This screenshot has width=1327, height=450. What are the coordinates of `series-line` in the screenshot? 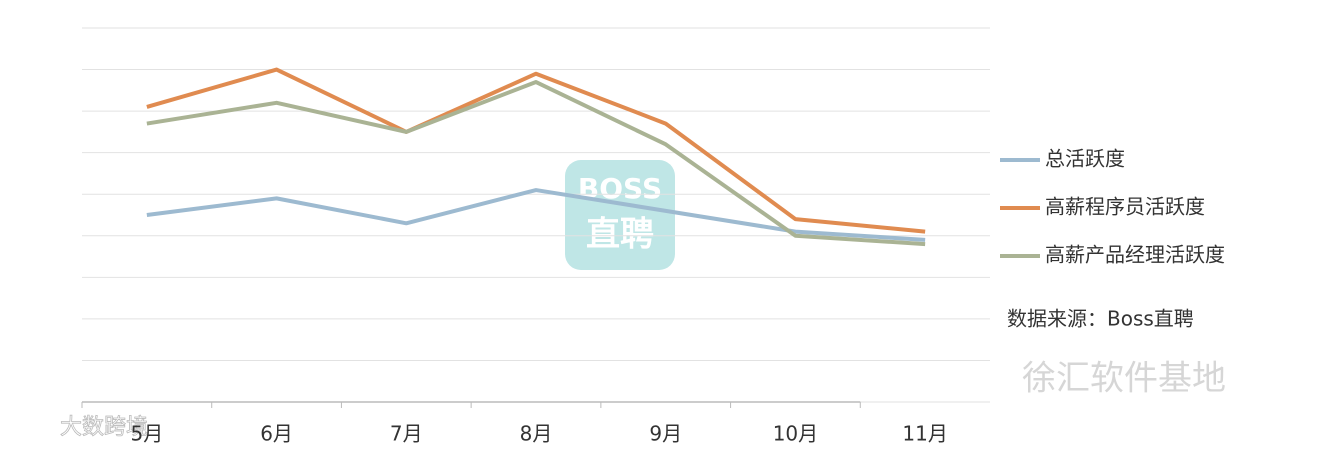 It's located at (536, 215).